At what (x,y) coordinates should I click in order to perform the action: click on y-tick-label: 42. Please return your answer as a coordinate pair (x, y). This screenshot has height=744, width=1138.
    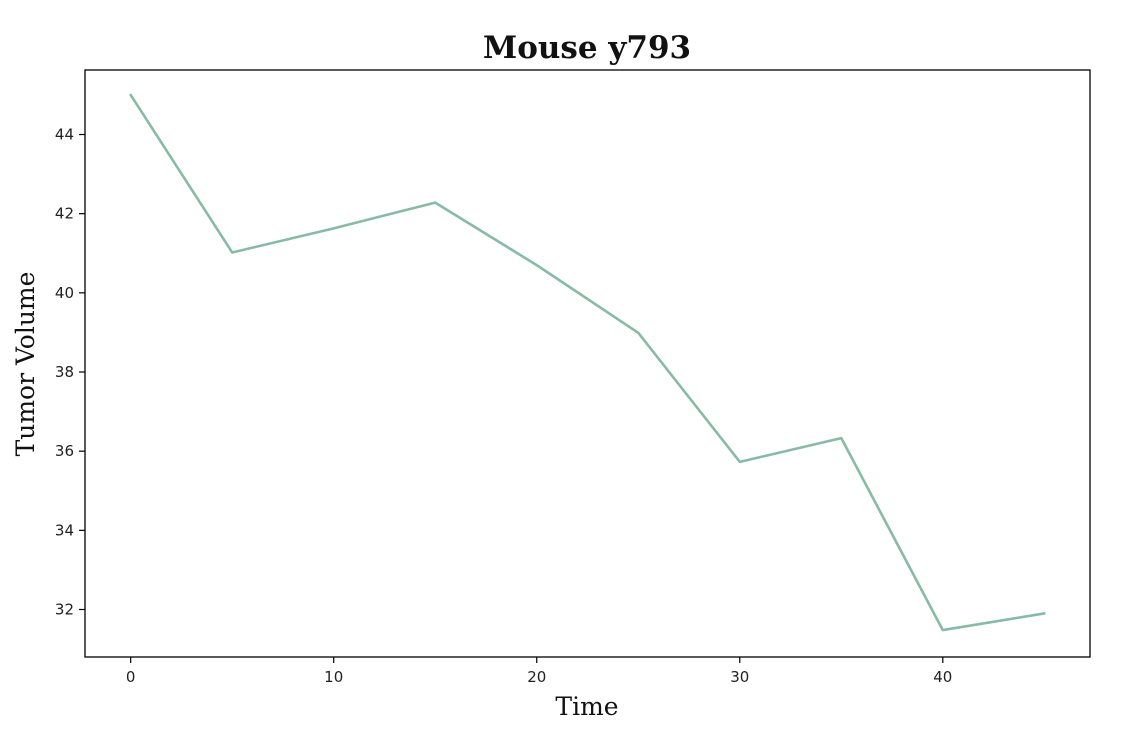
    Looking at the image, I should click on (64, 214).